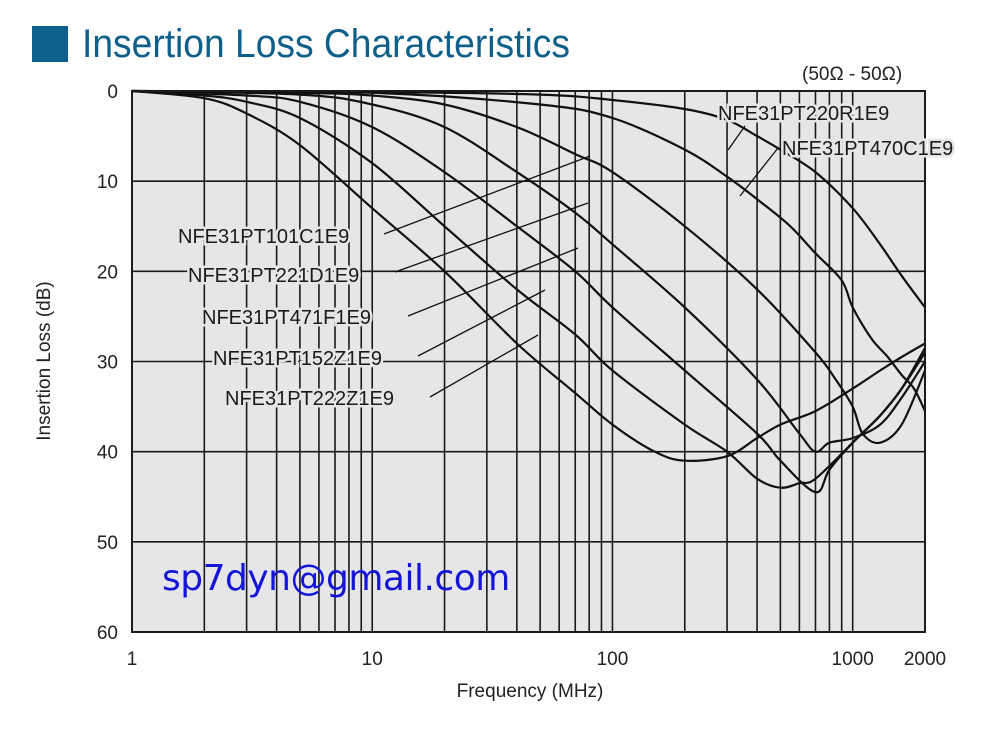 Image resolution: width=1000 pixels, height=750 pixels. Describe the element at coordinates (112, 92) in the screenshot. I see `y-tick-label: 0` at that location.